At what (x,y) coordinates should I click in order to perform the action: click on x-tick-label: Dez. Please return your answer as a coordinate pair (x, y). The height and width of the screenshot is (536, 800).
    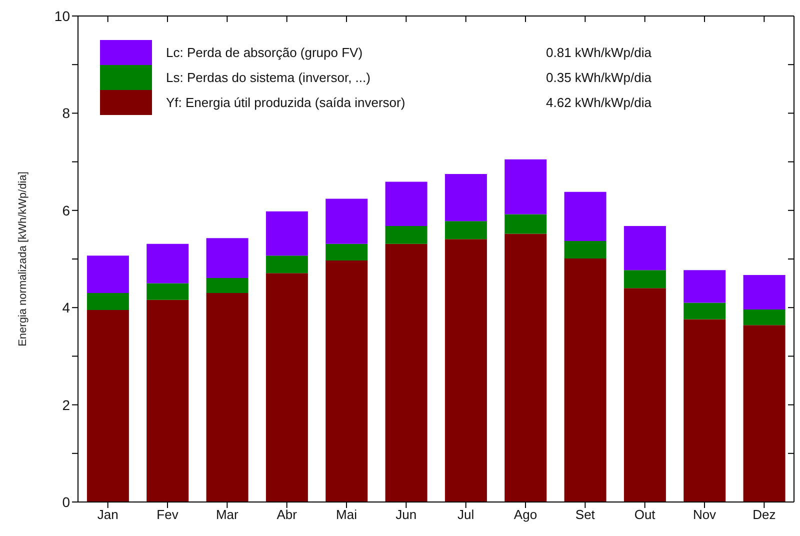
    Looking at the image, I should click on (764, 514).